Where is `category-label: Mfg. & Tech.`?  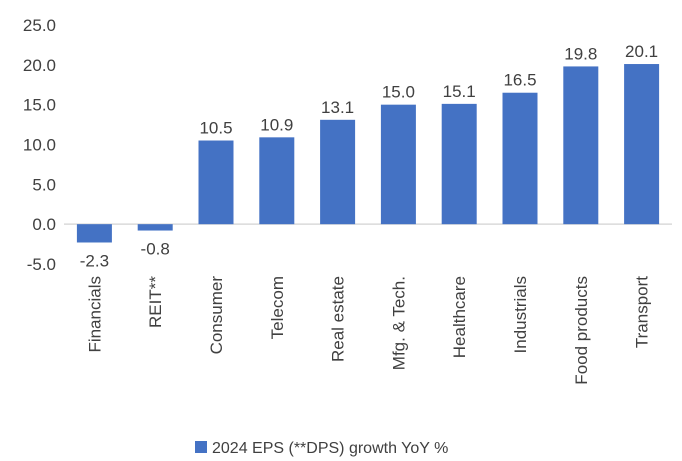
category-label: Mfg. & Tech. is located at coordinates (398, 323).